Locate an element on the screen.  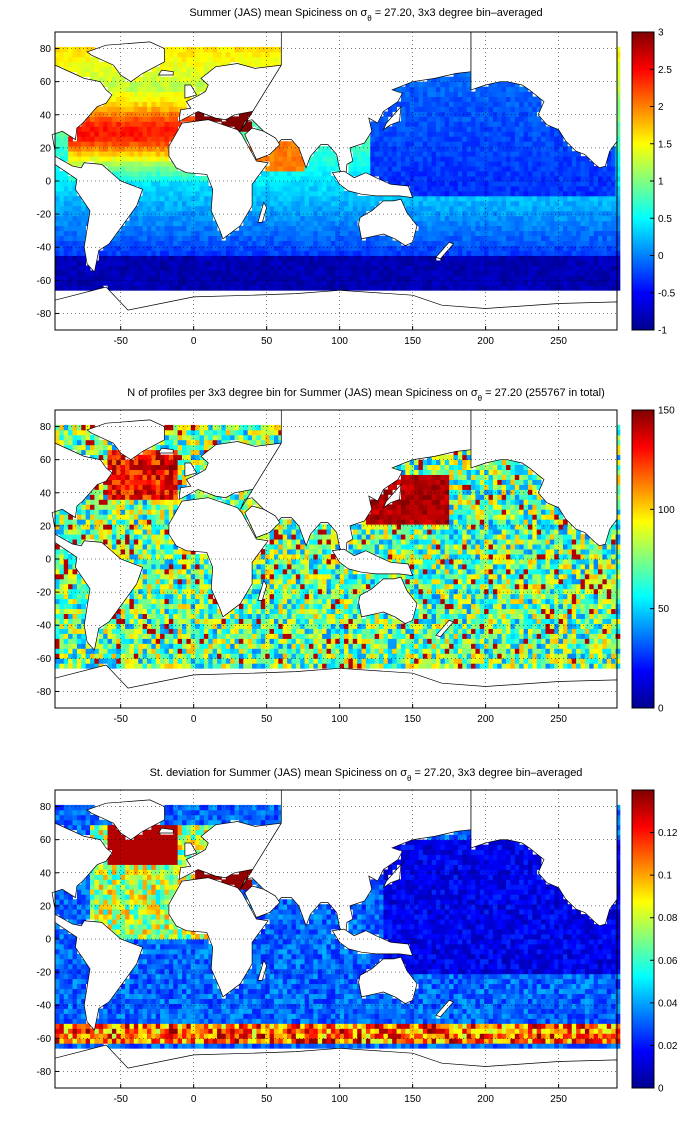
colorbar-tick-label: 1 is located at coordinates (661, 182).